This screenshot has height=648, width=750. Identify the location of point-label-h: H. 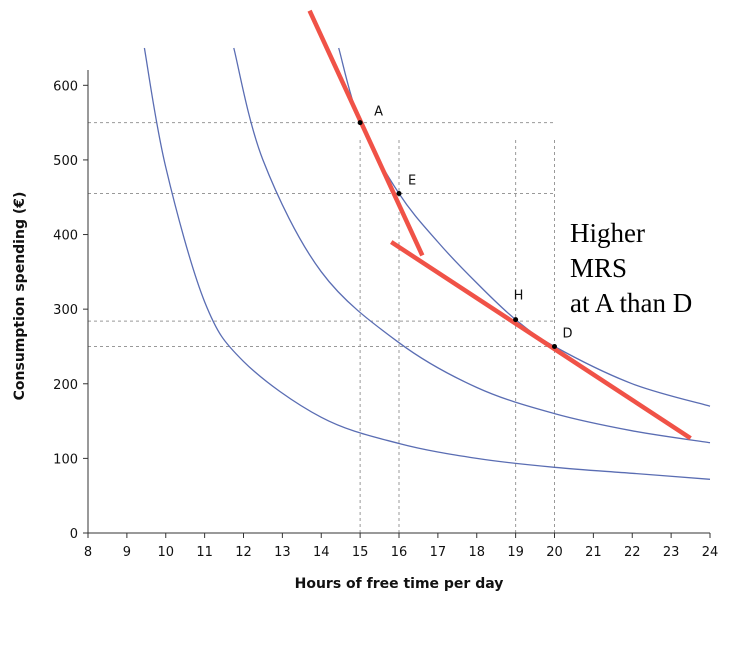
(519, 296).